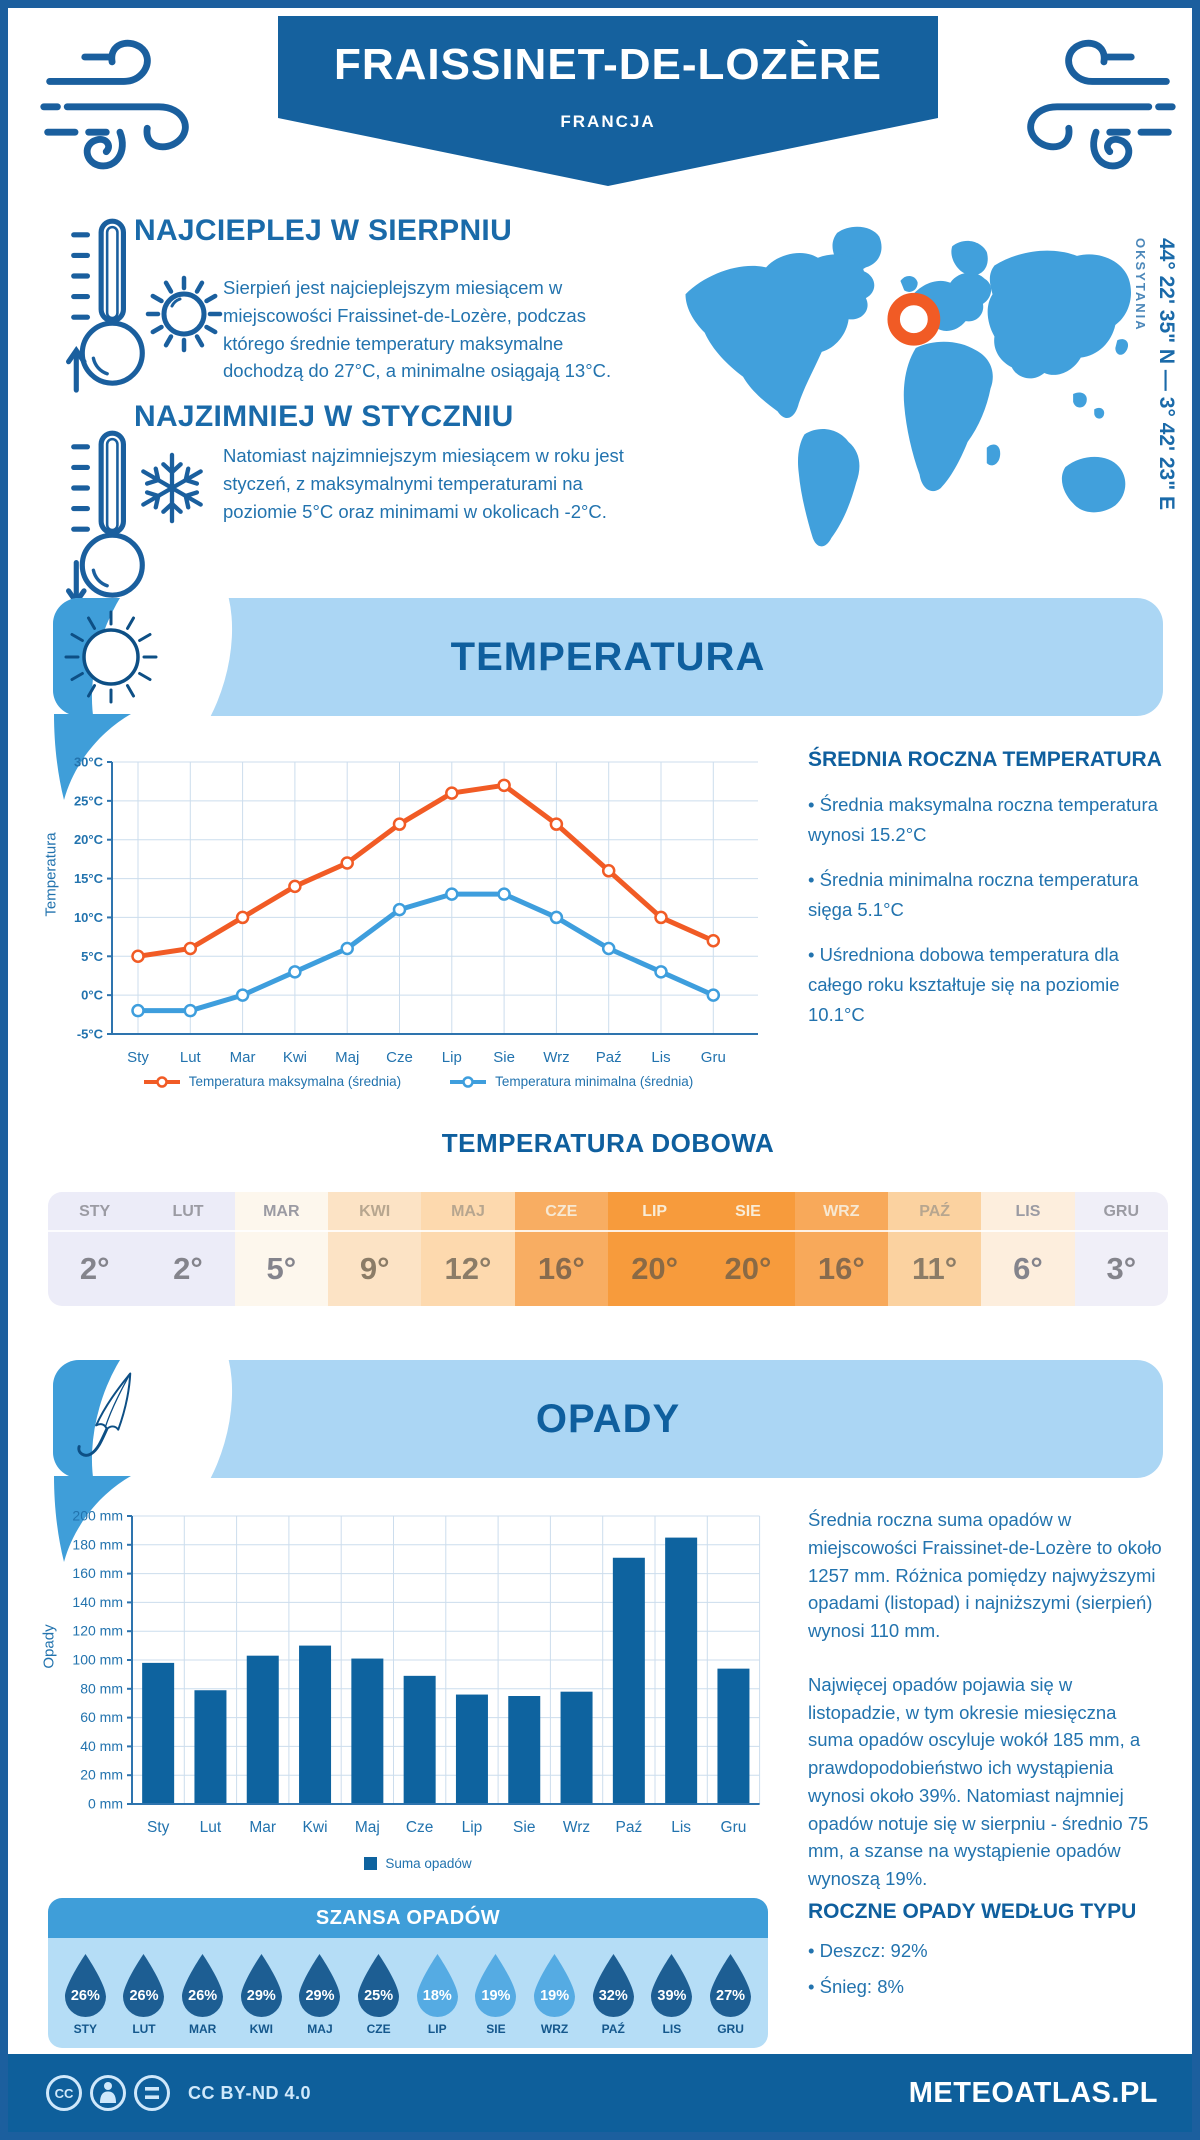  I want to click on daily-temp-cell: KWI 9°, so click(374, 1249).